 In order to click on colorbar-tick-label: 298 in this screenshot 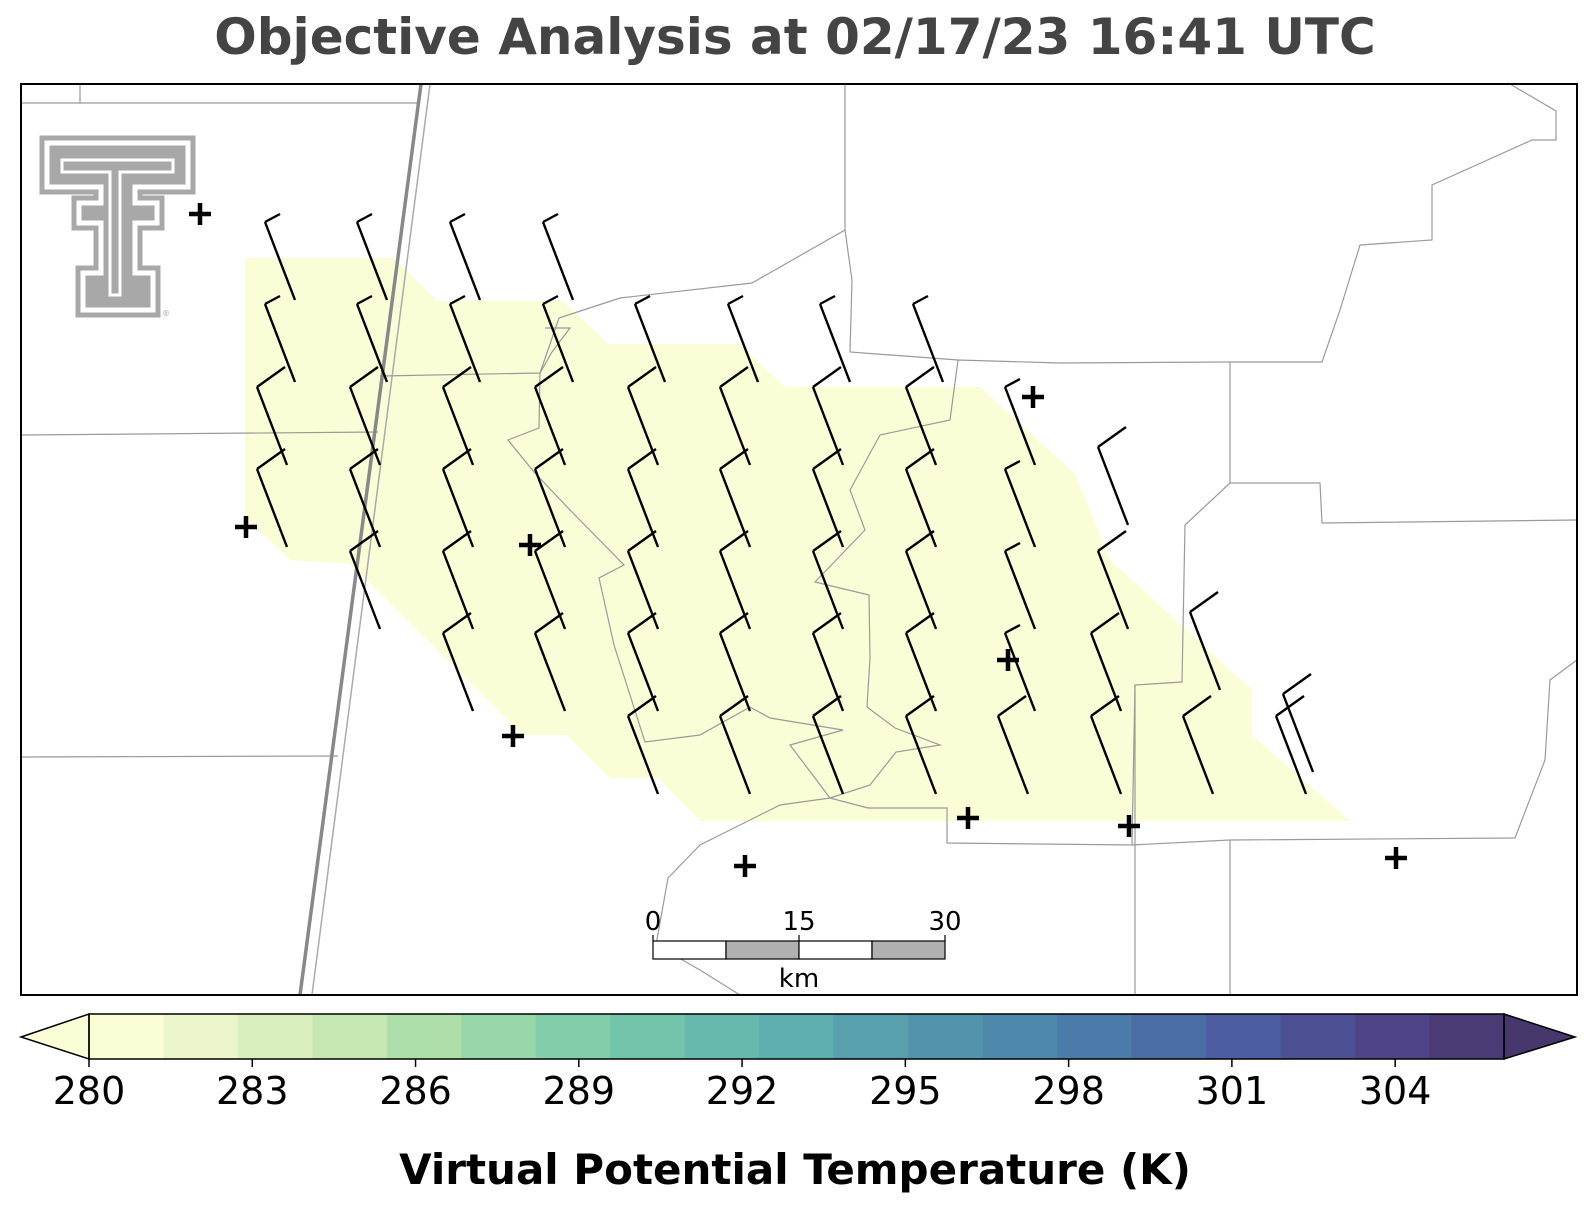, I will do `click(1068, 1091)`.